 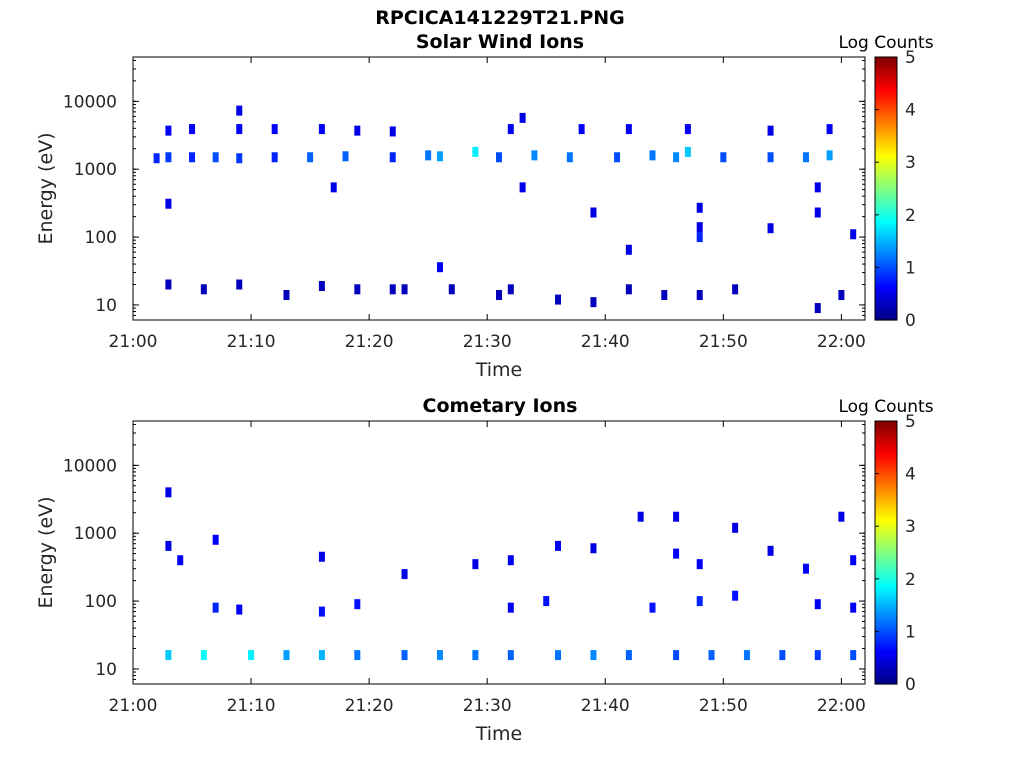 I want to click on p2-xtick-label-1: 21:10, so click(x=251, y=706).